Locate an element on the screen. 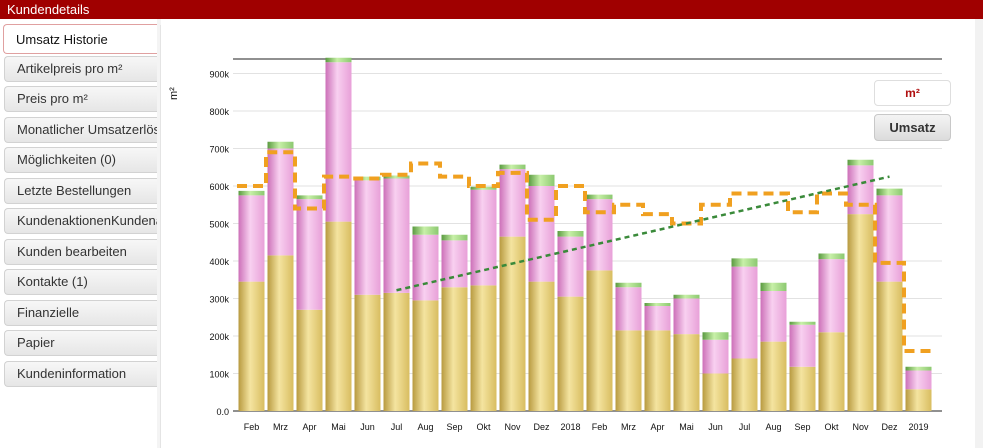 This screenshot has height=448, width=983. x-tick-label: Jun is located at coordinates (715, 427).